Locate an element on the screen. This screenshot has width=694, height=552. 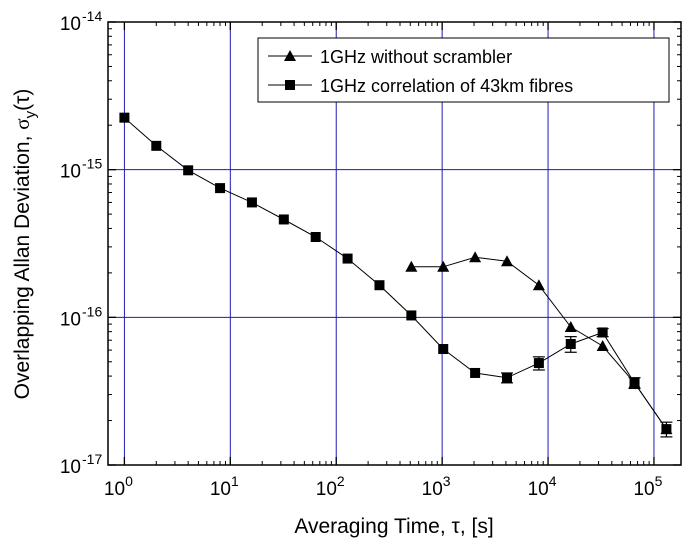
y-axis-label: Overlapping Allan Deviation, σy(τ) is located at coordinates (24, 244).